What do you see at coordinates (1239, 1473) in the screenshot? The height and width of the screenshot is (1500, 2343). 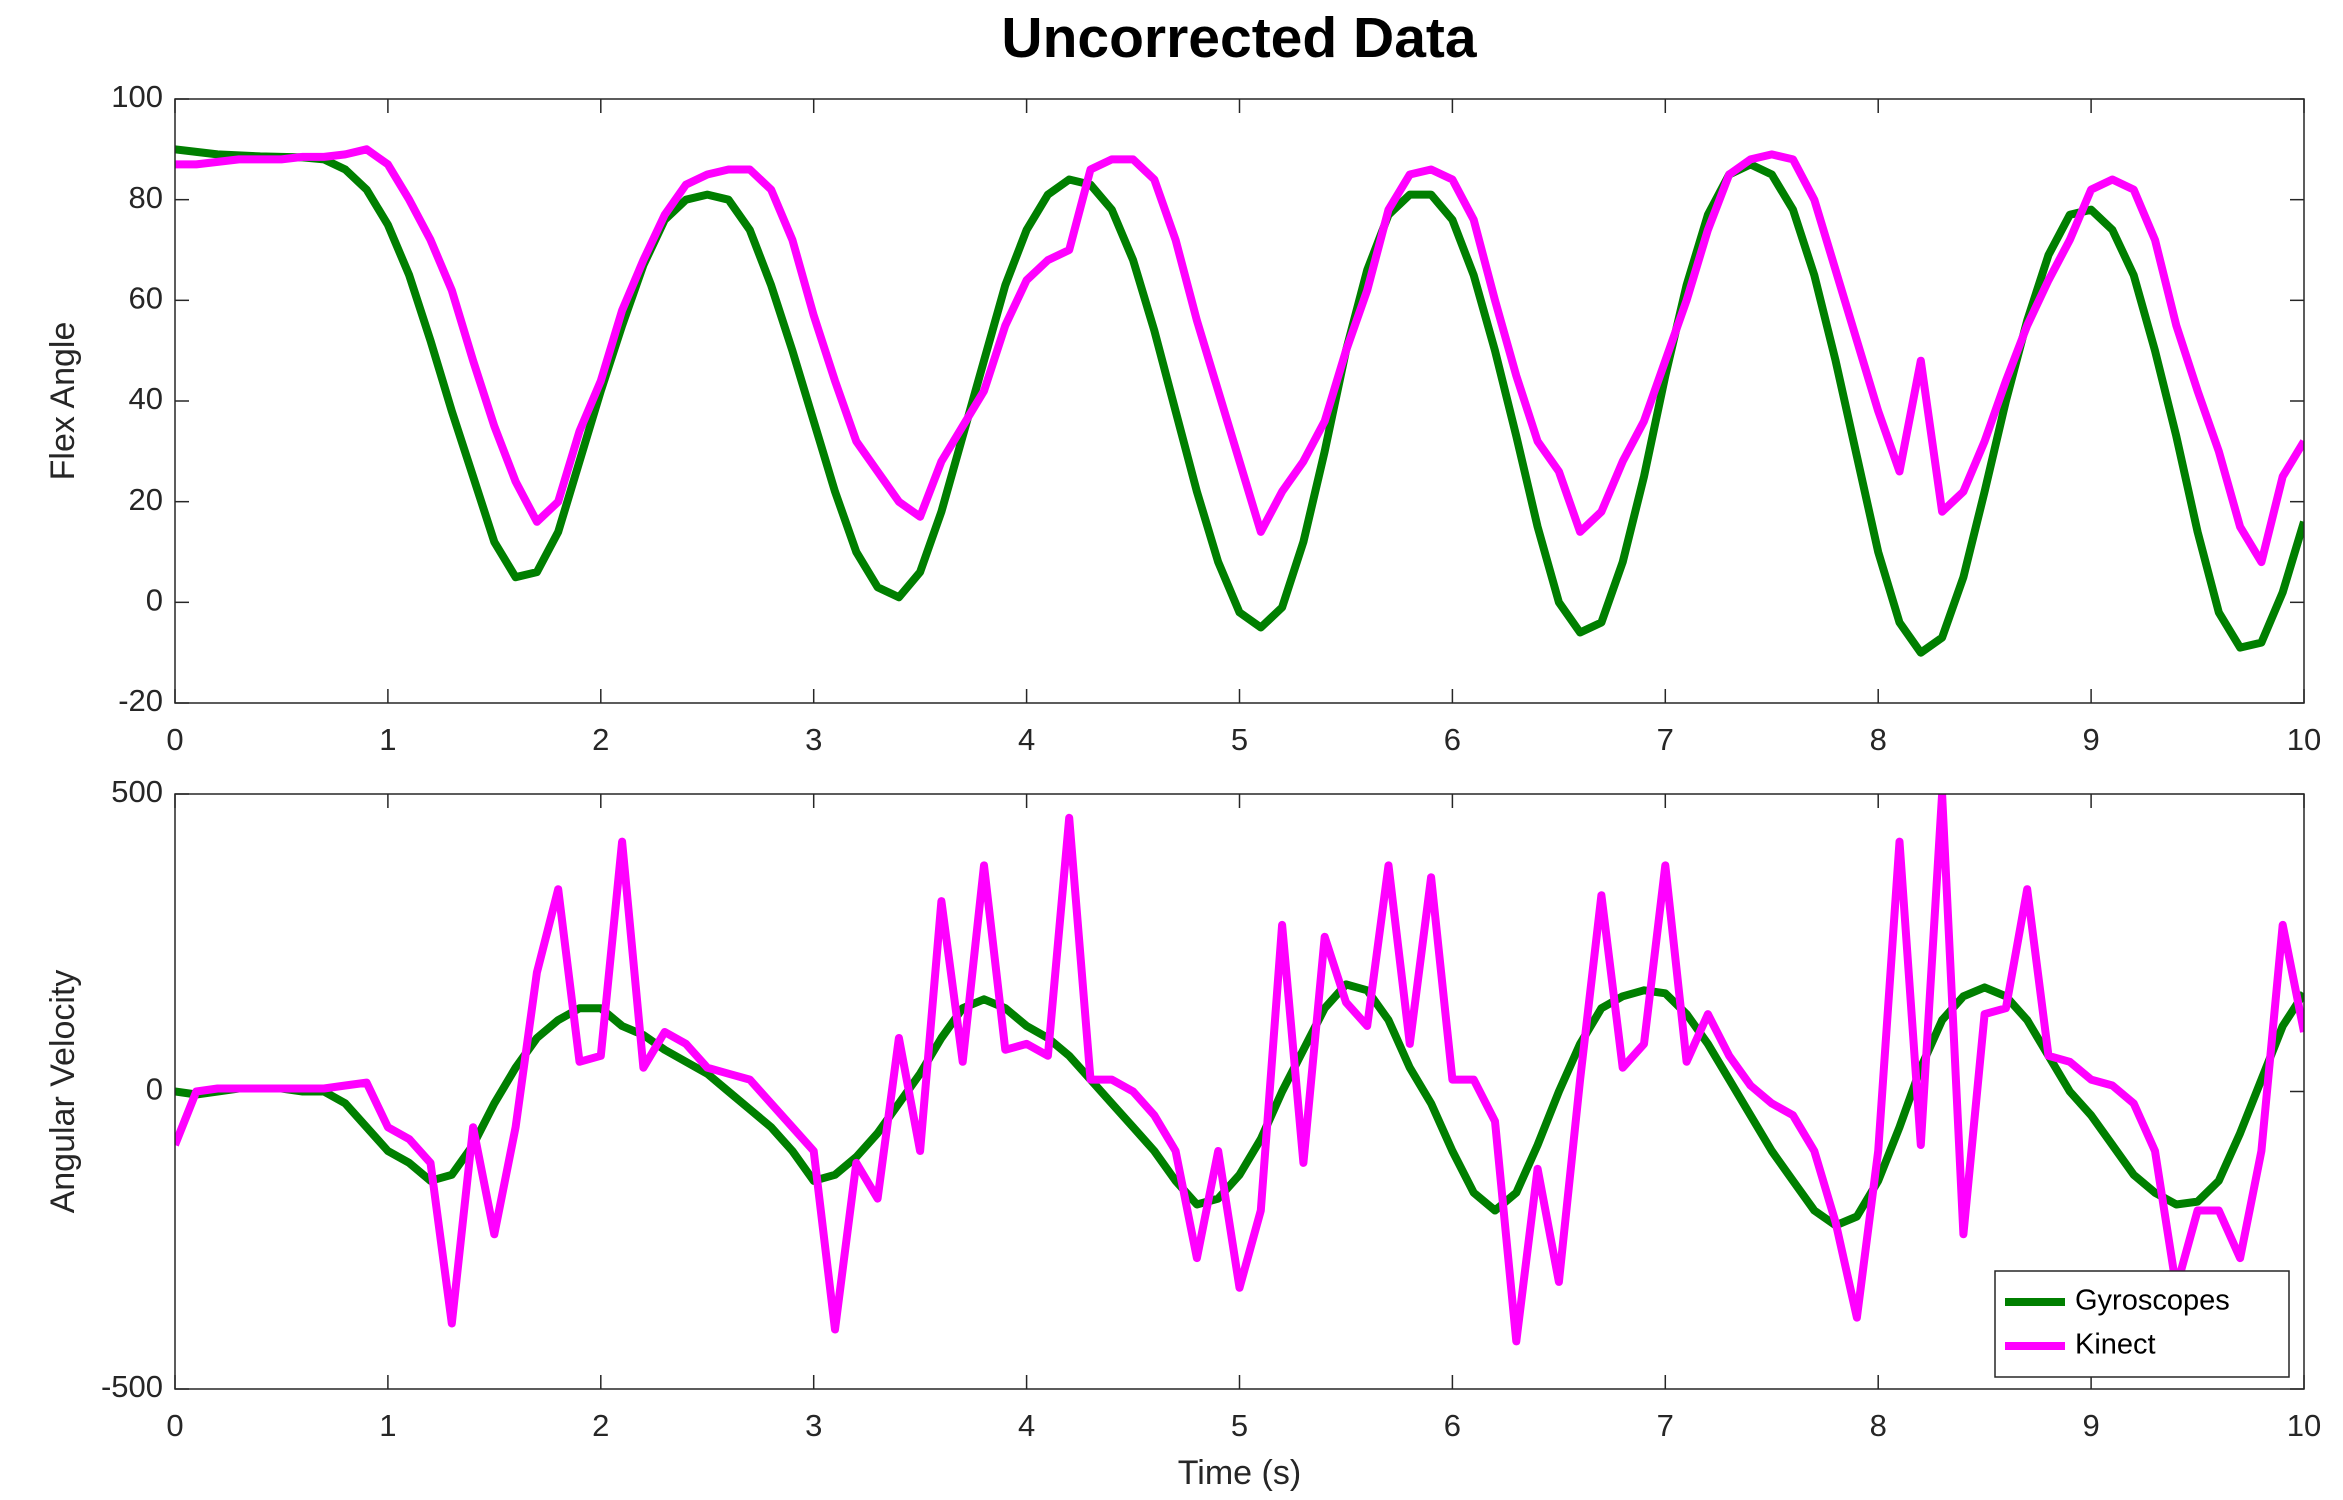 I see `x-axis-label: Time (s)` at bounding box center [1239, 1473].